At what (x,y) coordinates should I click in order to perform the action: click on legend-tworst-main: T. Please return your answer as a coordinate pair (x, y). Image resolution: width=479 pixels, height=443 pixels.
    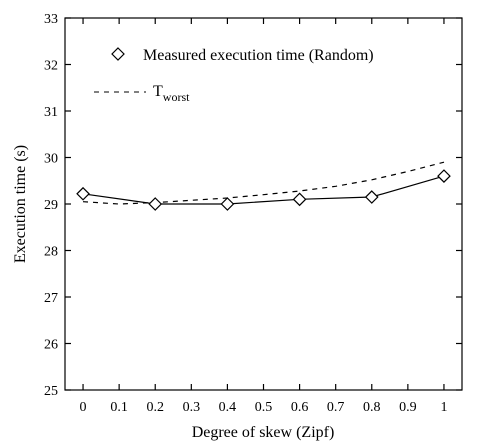
    Looking at the image, I should click on (158, 91).